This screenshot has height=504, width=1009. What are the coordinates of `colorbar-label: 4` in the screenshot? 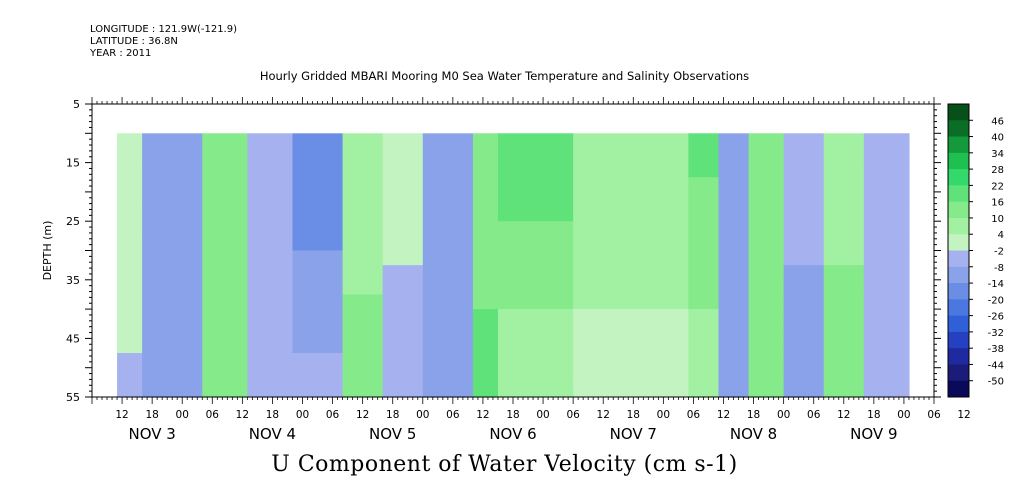 It's located at (1001, 235).